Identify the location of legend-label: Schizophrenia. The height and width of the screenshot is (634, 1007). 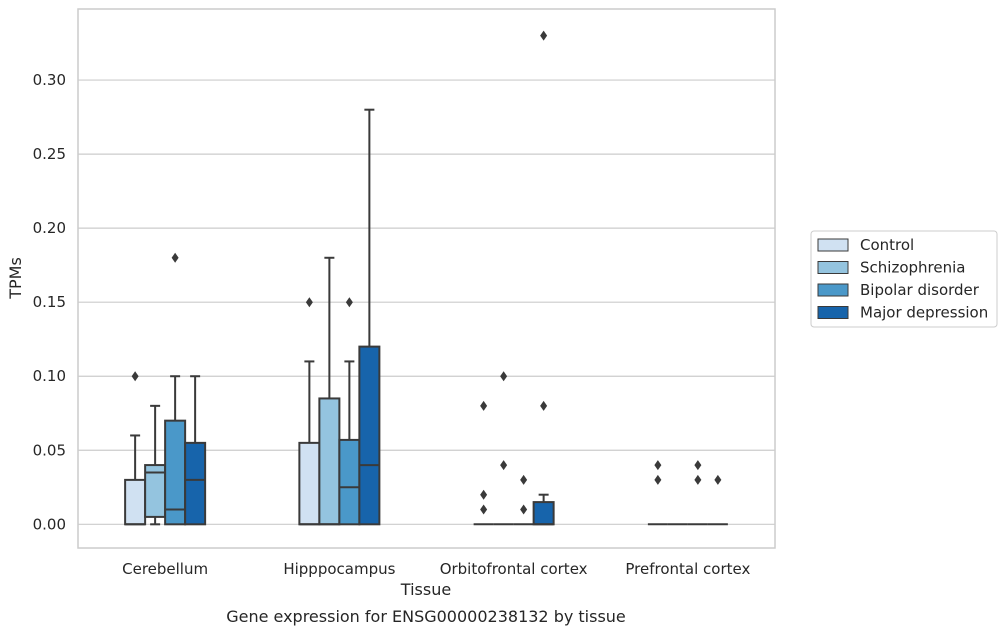
(912, 268).